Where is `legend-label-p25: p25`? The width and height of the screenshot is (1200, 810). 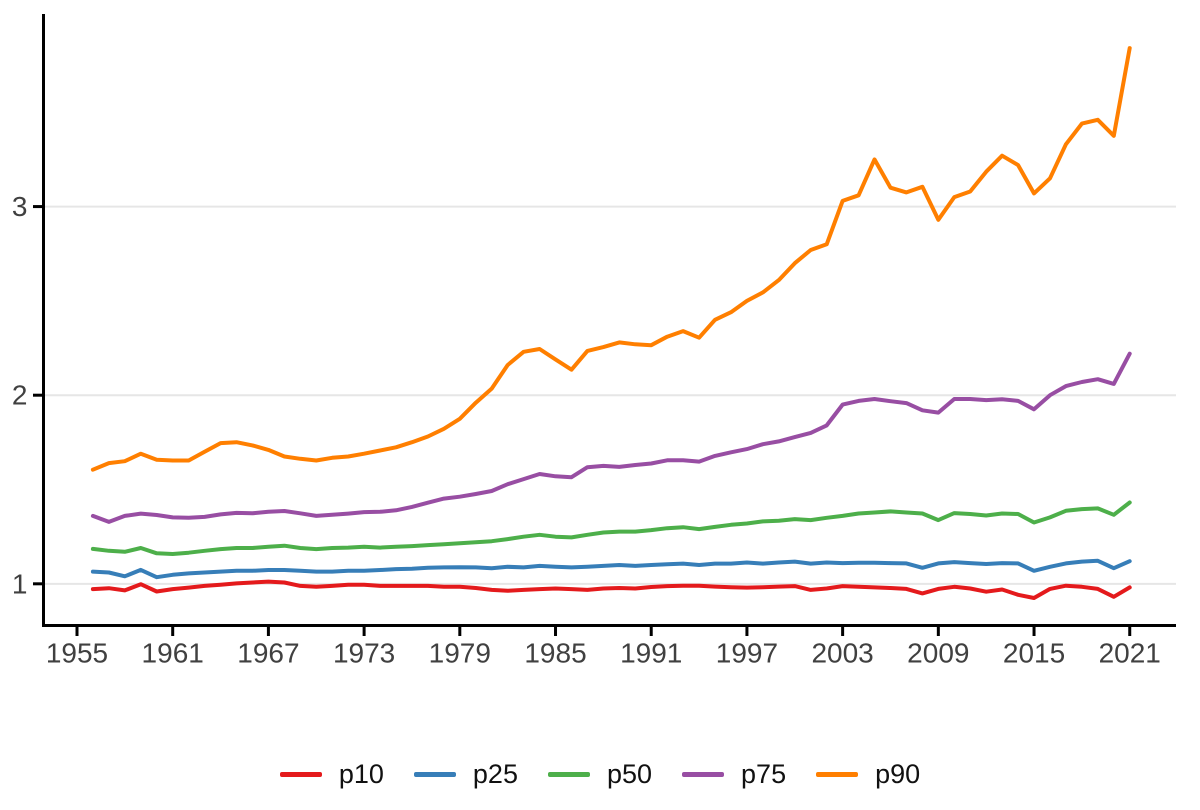
legend-label-p25: p25 is located at coordinates (495, 773).